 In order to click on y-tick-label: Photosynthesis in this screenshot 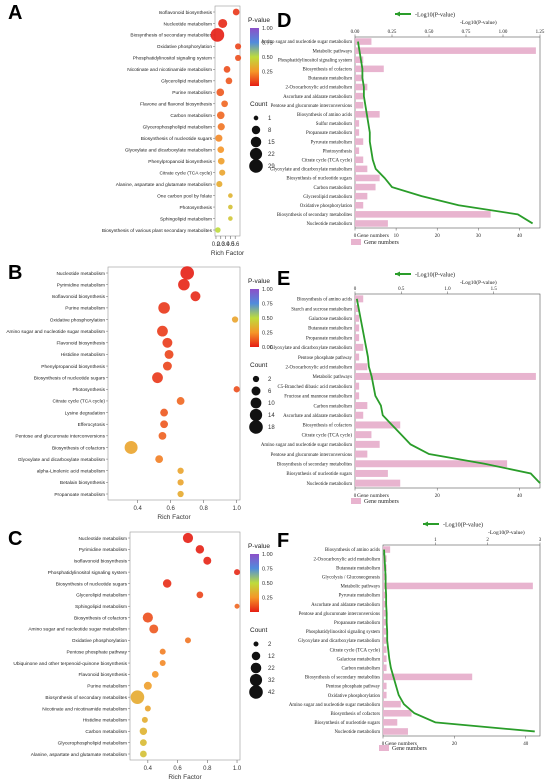, I will do `click(195, 208)`.